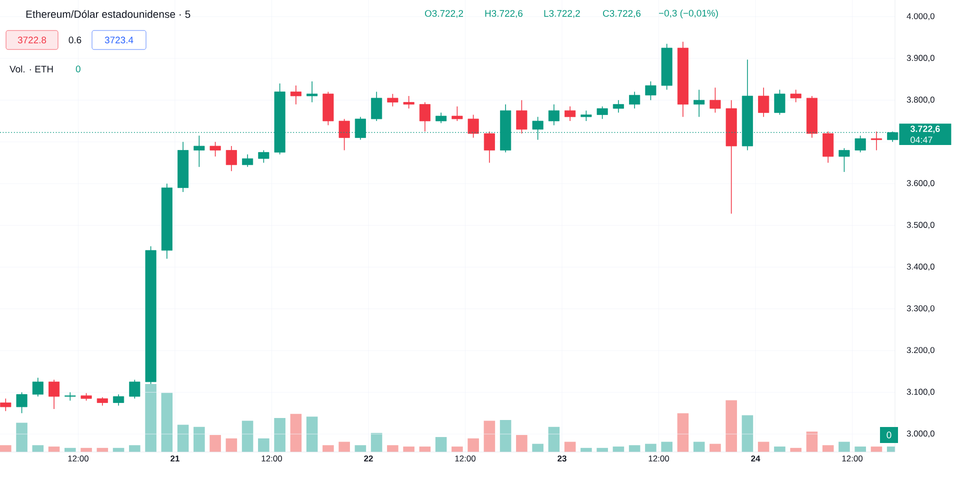  Describe the element at coordinates (504, 14) in the screenshot. I see `annotation: H3.722,6` at that location.